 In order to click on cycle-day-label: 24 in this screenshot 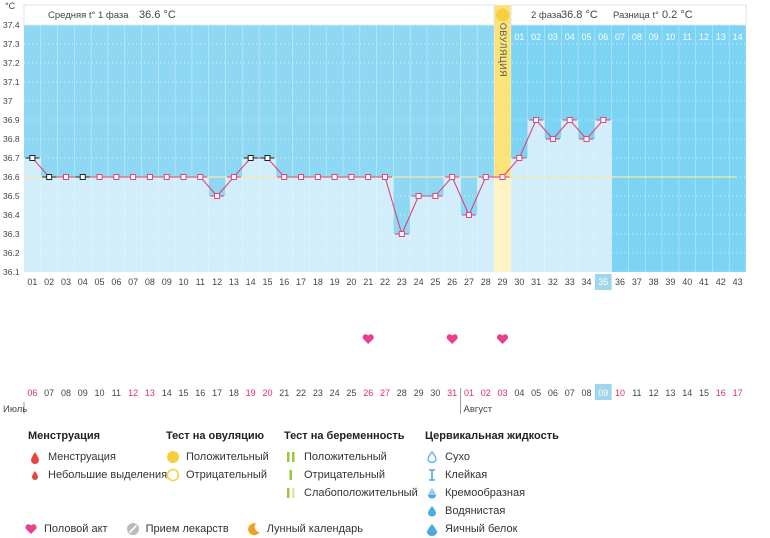, I will do `click(419, 282)`.